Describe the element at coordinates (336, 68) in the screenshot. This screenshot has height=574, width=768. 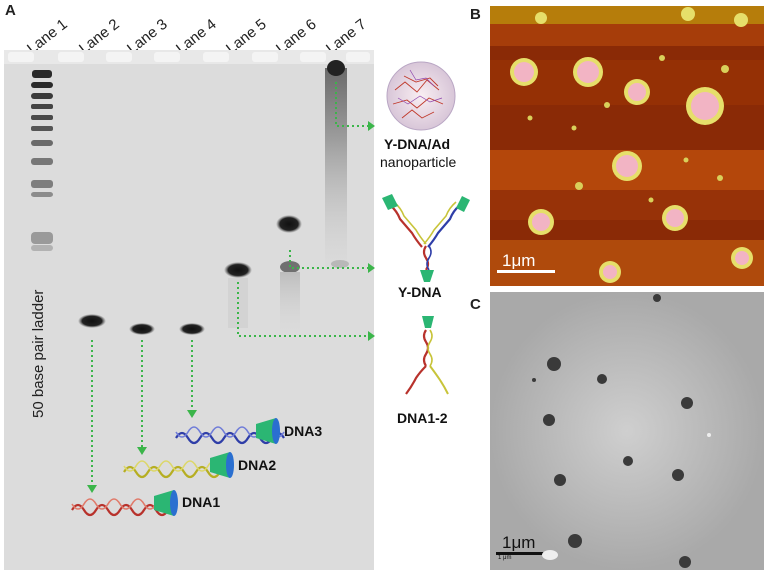
I see `band-lane-7-well` at that location.